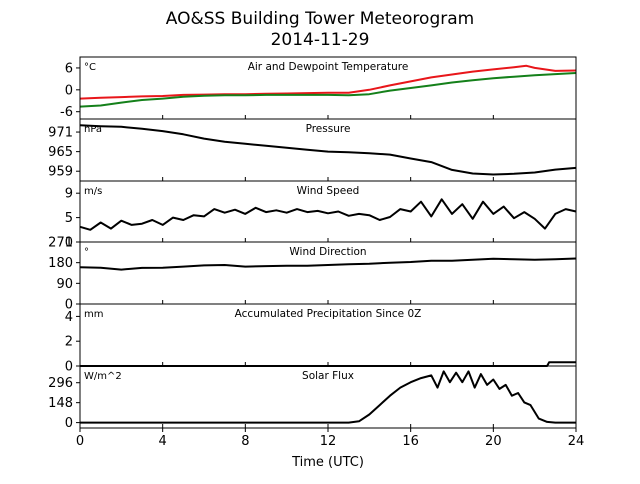 This screenshot has width=640, height=484. Describe the element at coordinates (320, 40) in the screenshot. I see `figure-date: 2014-11-29` at that location.